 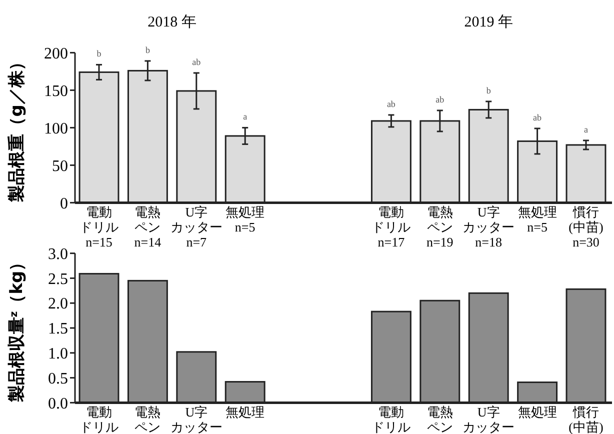 I want to click on x-tick-label: 電熱ペンn=14, so click(x=148, y=227).